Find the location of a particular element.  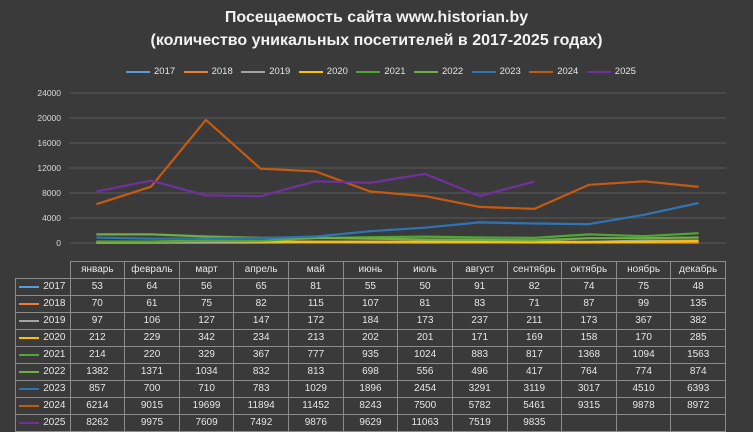

y-tick-label: 16000 is located at coordinates (49, 143).